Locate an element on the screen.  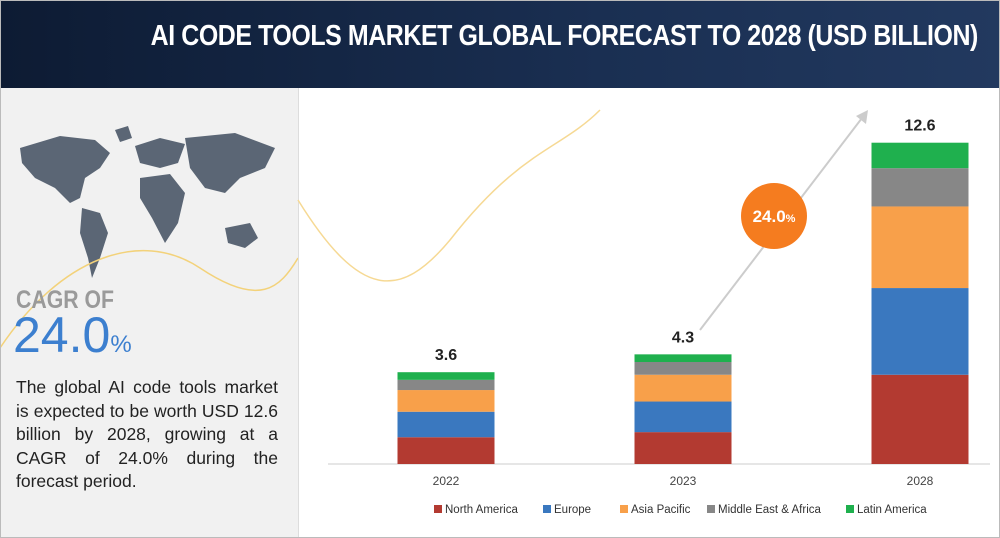
total-label-2023: 4.3 is located at coordinates (683, 337).